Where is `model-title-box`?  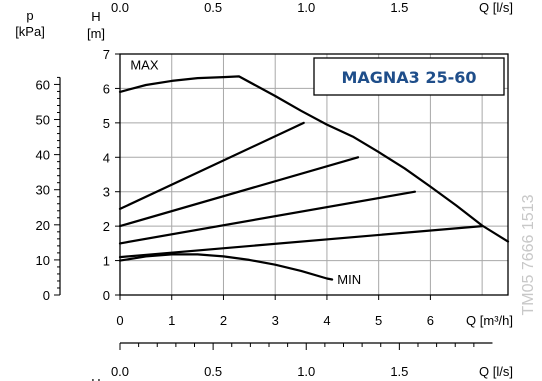 model-title-box is located at coordinates (409, 76).